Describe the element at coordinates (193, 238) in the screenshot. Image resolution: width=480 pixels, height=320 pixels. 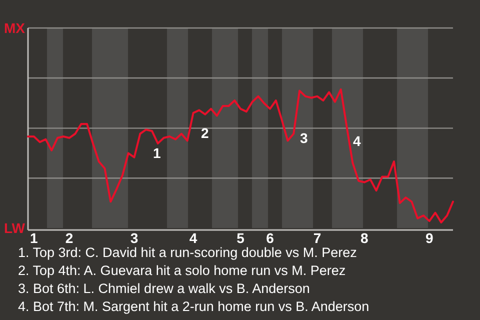
I see `x-tick-label: 4` at that location.